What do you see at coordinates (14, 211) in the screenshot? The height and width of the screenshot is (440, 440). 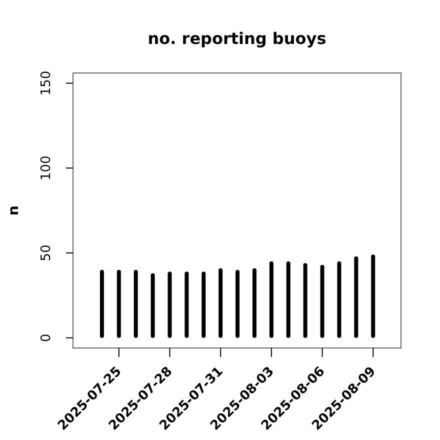 I see `y-axis-title: n` at bounding box center [14, 211].